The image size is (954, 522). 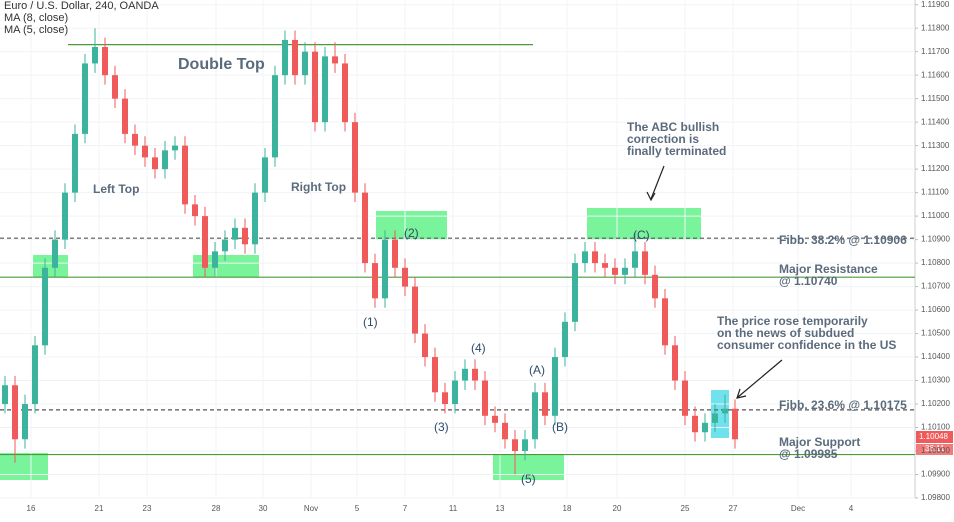 I want to click on wave-label: (3), so click(x=441, y=427).